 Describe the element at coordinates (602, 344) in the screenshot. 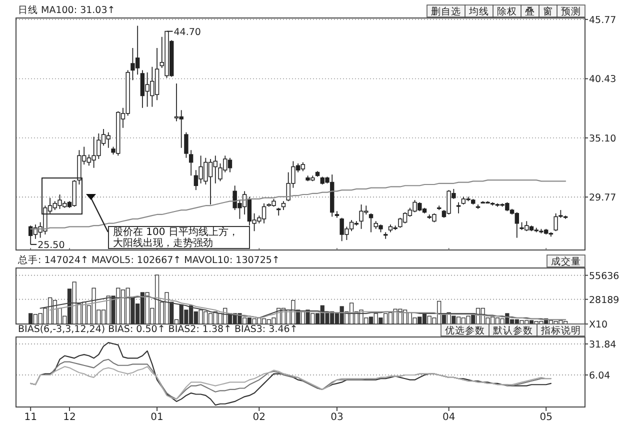

I see `y-tick-label: 31.84` at that location.